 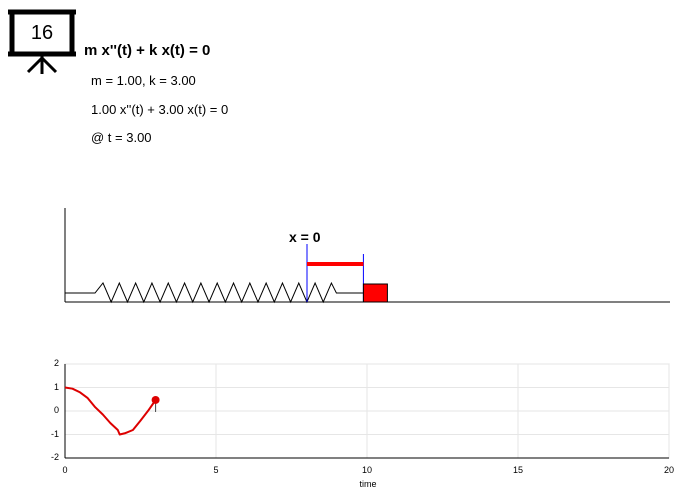 I want to click on substituted-equation: 1.00 x''(t) + 3.00 x(t) = 0, so click(x=160, y=109).